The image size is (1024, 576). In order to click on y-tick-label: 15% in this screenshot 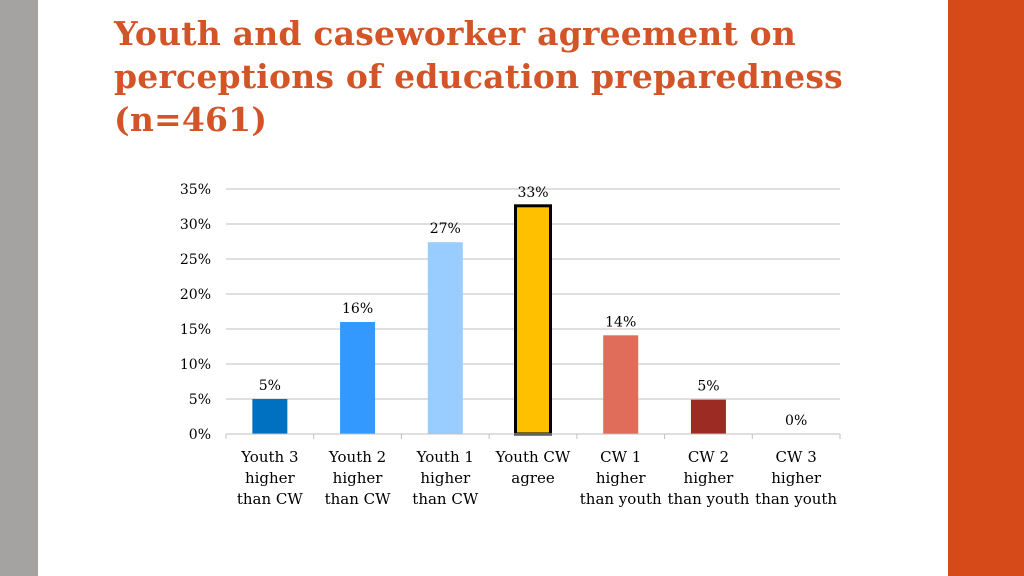, I will do `click(195, 330)`.